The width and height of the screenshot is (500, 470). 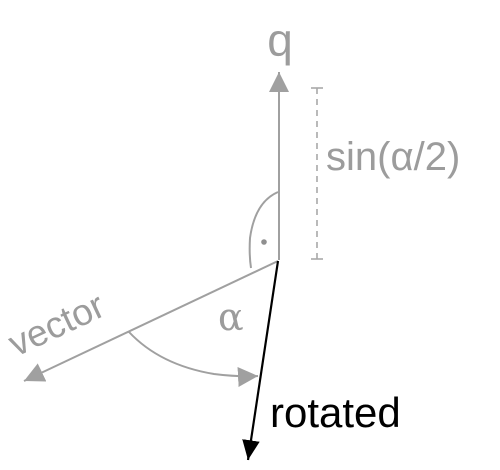 I want to click on vector-arrow, so click(x=151, y=321).